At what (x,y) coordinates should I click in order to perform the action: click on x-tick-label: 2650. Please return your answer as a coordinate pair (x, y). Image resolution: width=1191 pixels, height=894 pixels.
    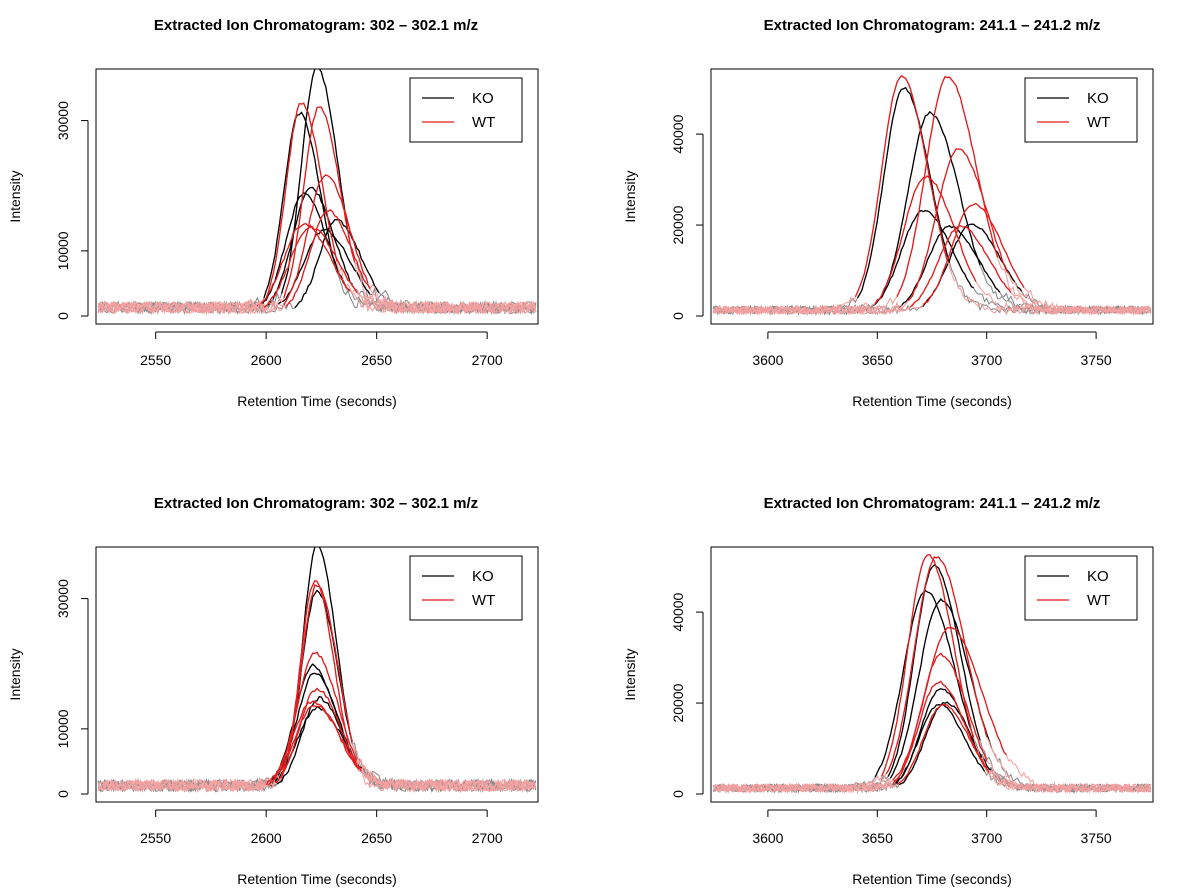
    Looking at the image, I should click on (376, 838).